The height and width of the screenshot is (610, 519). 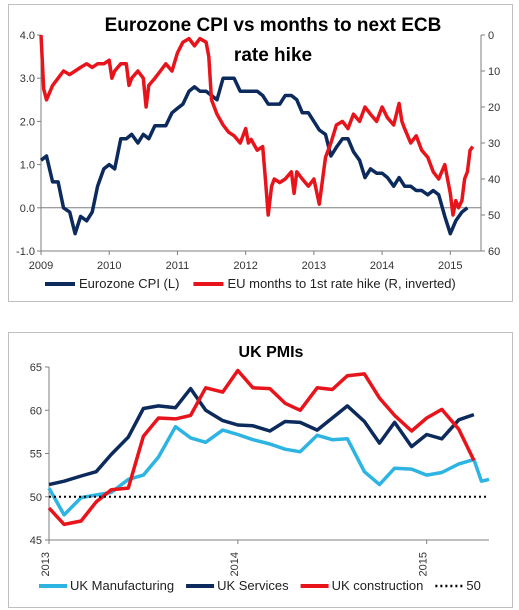 What do you see at coordinates (273, 55) in the screenshot?
I see `chart-title-line2: rate hike` at bounding box center [273, 55].